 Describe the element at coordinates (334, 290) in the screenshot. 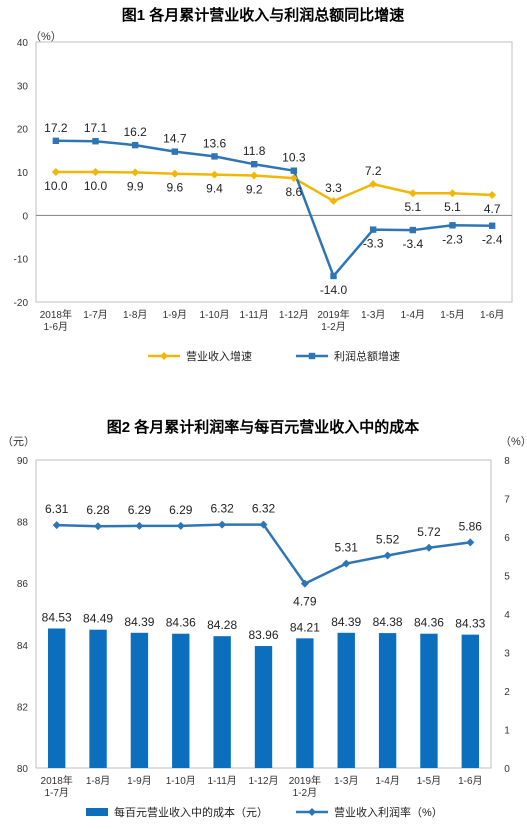

I see `profit-growth-label: -14.0` at that location.